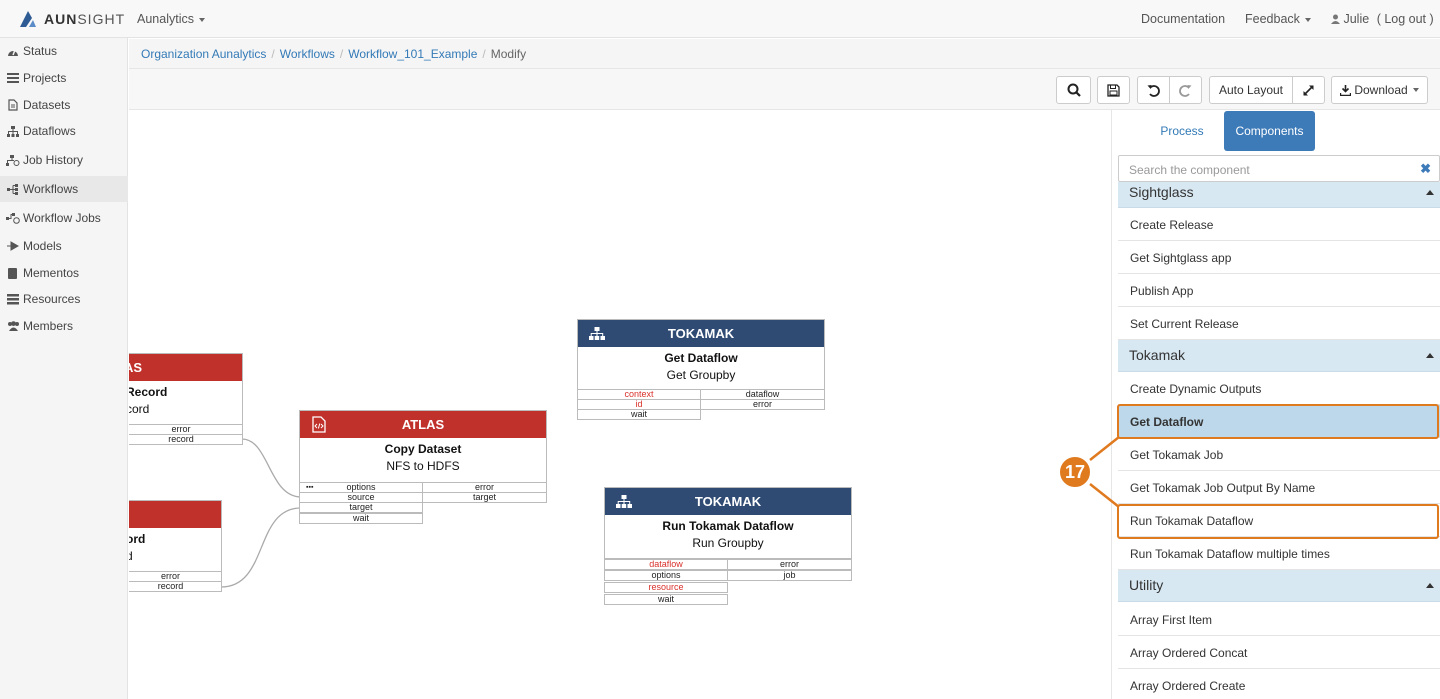 This screenshot has height=699, width=1440. What do you see at coordinates (1182, 131) in the screenshot?
I see `tab-process: Process` at bounding box center [1182, 131].